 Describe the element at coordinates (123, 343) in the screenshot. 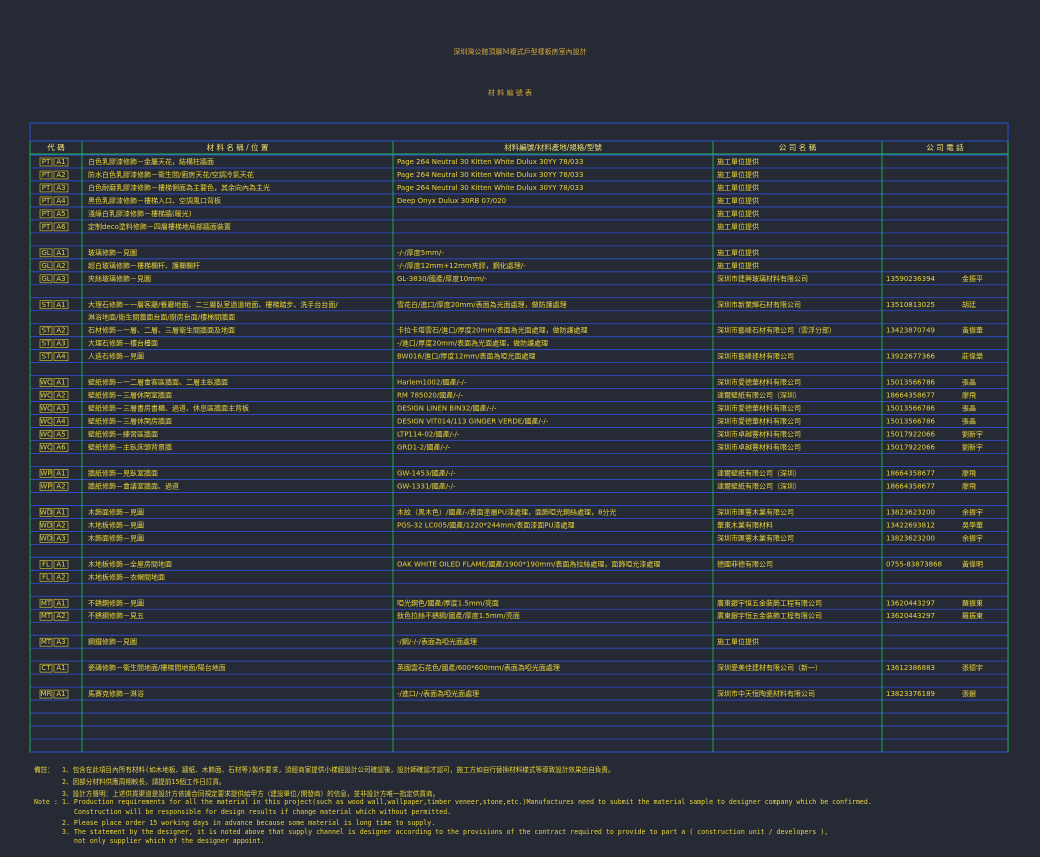

I see `material-name: 大理石修飾－樓台檯面` at that location.